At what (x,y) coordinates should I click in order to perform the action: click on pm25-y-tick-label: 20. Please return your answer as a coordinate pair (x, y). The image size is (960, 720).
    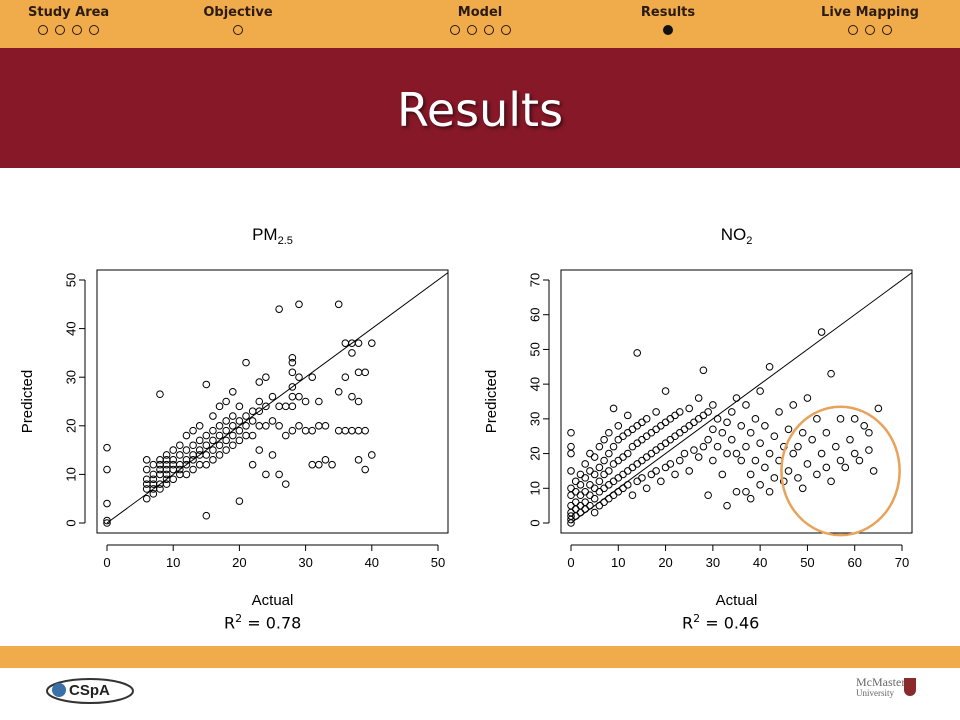
    Looking at the image, I should click on (70, 426).